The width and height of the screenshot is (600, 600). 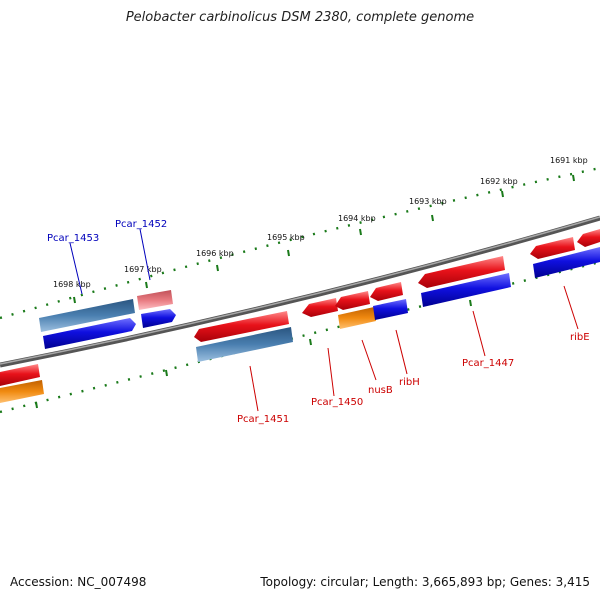 What do you see at coordinates (357, 318) in the screenshot?
I see `gene-pcar-1450-rev` at bounding box center [357, 318].